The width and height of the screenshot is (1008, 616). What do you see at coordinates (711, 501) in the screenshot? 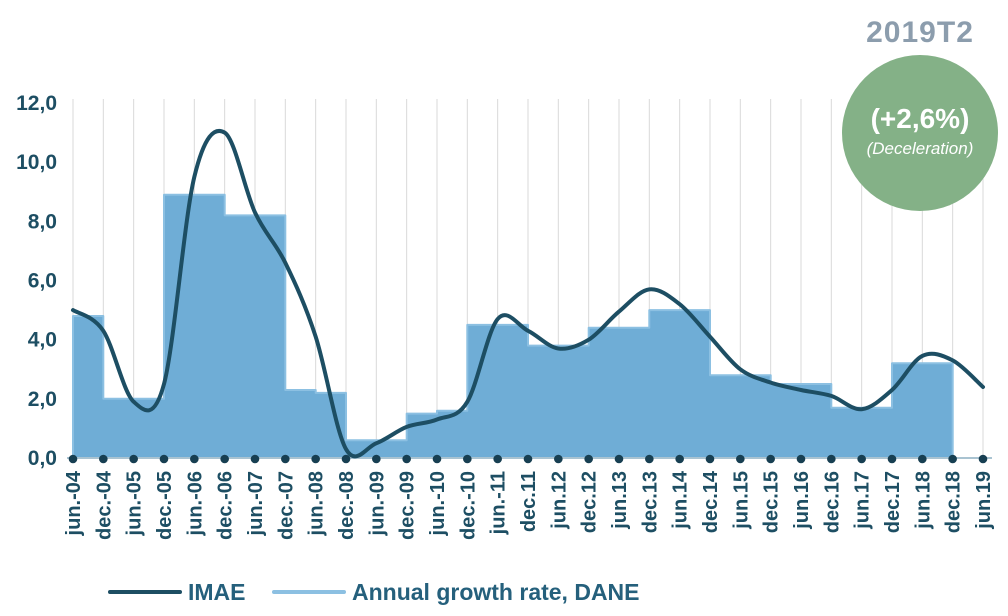
I see `x-tick-label: dec.14` at bounding box center [711, 501].